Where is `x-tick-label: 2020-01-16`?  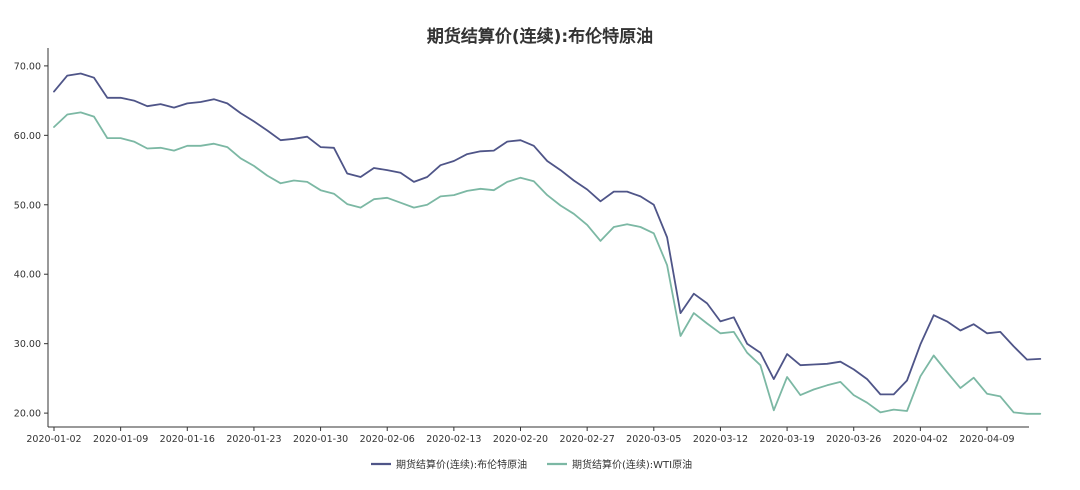
x-tick-label: 2020-01-16 is located at coordinates (187, 439).